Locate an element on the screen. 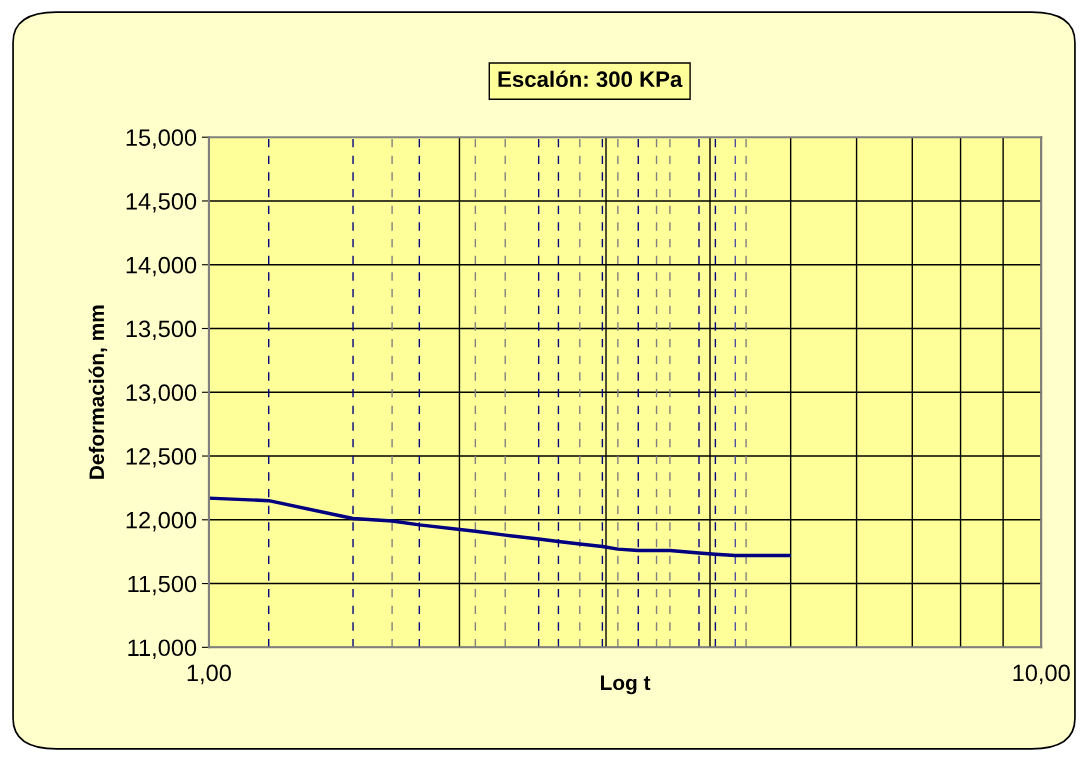  y-tick-label: 11,000 is located at coordinates (162, 649).